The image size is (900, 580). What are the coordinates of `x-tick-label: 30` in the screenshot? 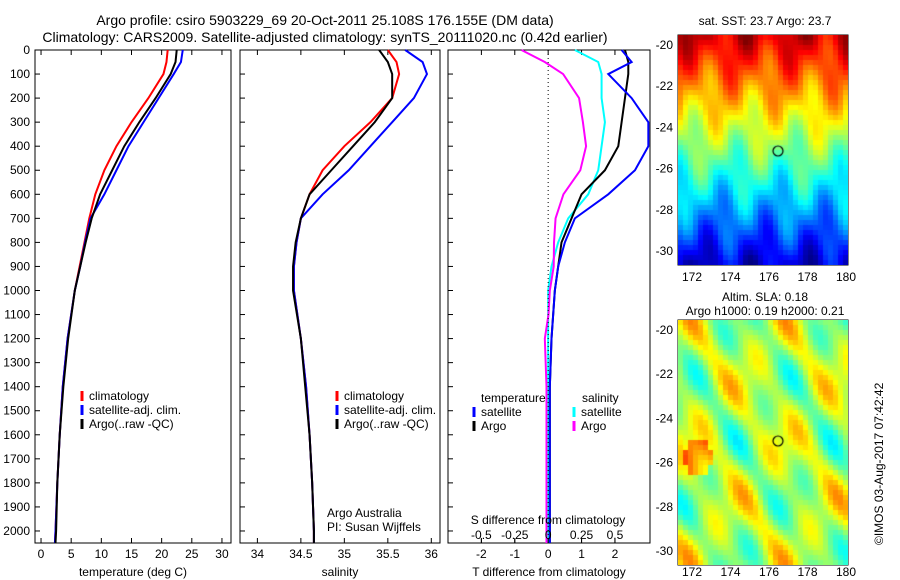 It's located at (222, 554).